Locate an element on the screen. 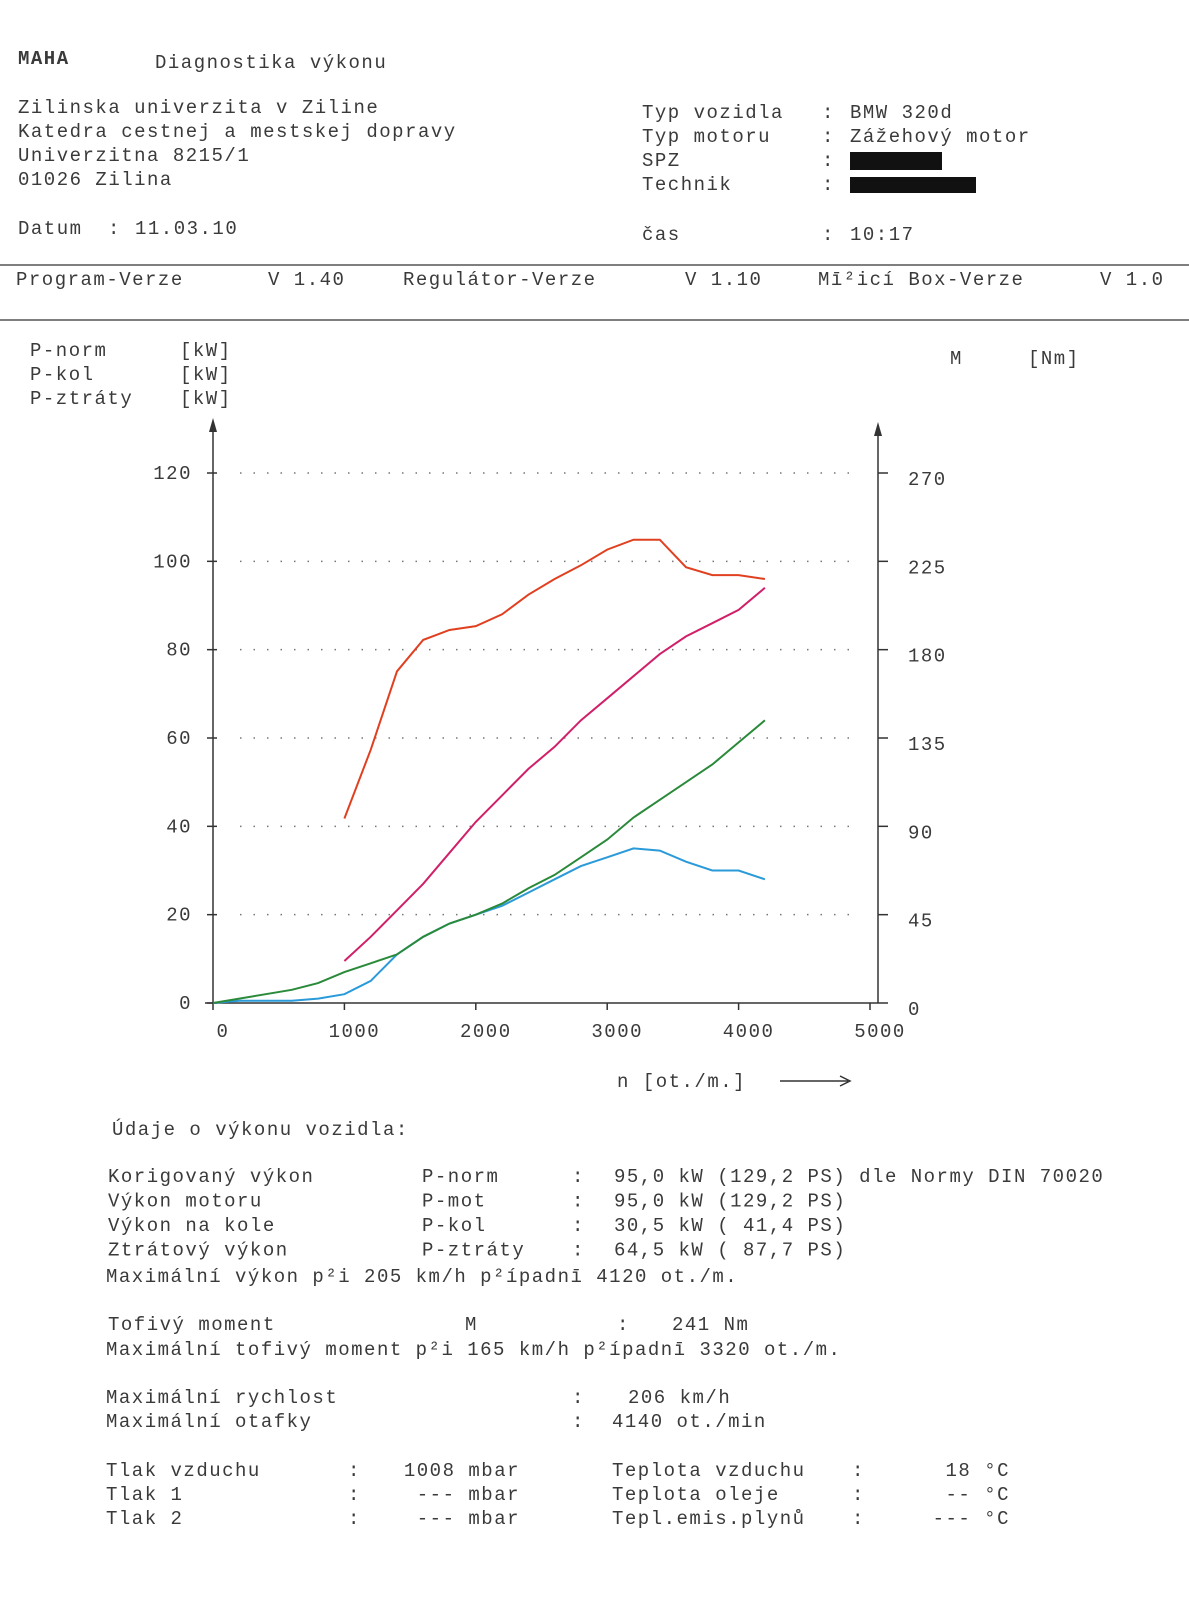 The width and height of the screenshot is (1189, 1600). axis-label-arrow is located at coordinates (845, 1081).